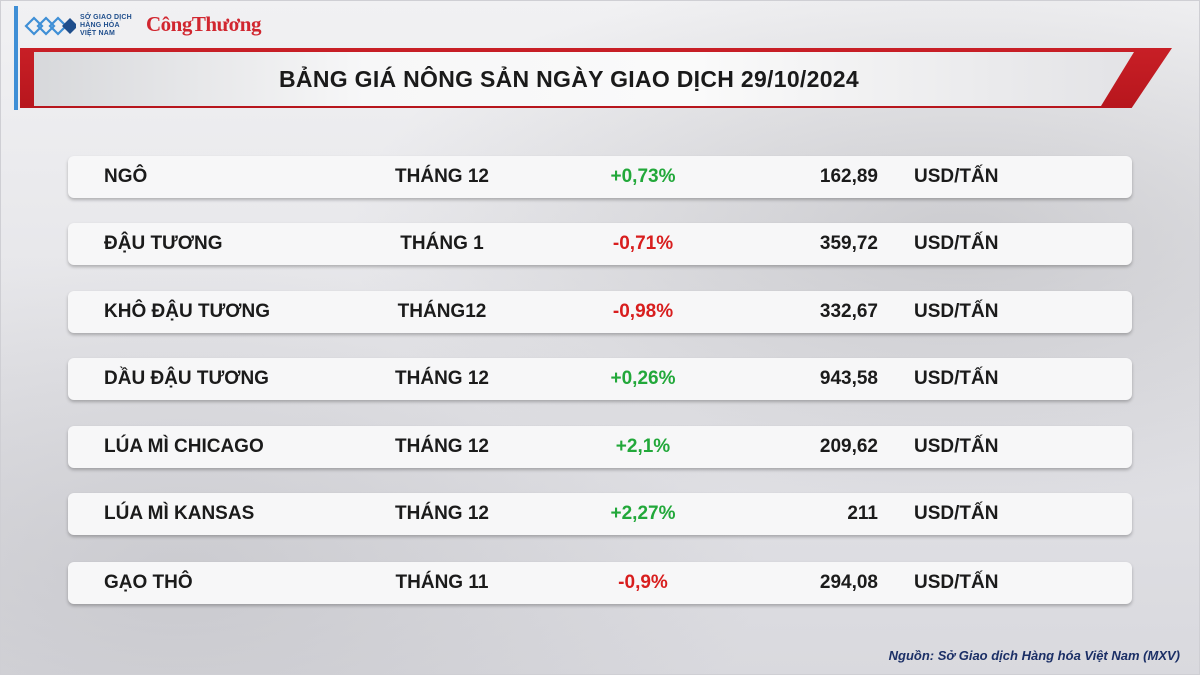  Describe the element at coordinates (848, 243) in the screenshot. I see `price-value: 359,72` at that location.